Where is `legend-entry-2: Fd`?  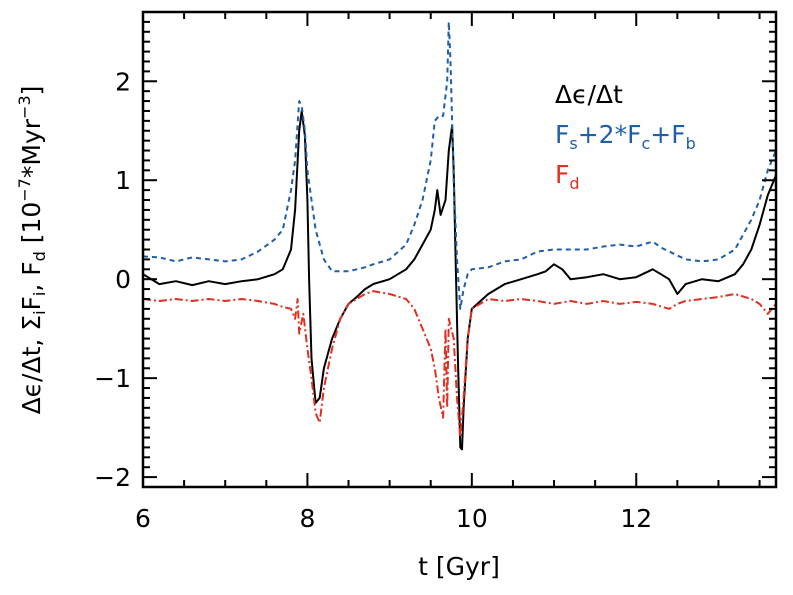 legend-entry-2: Fd is located at coordinates (567, 176).